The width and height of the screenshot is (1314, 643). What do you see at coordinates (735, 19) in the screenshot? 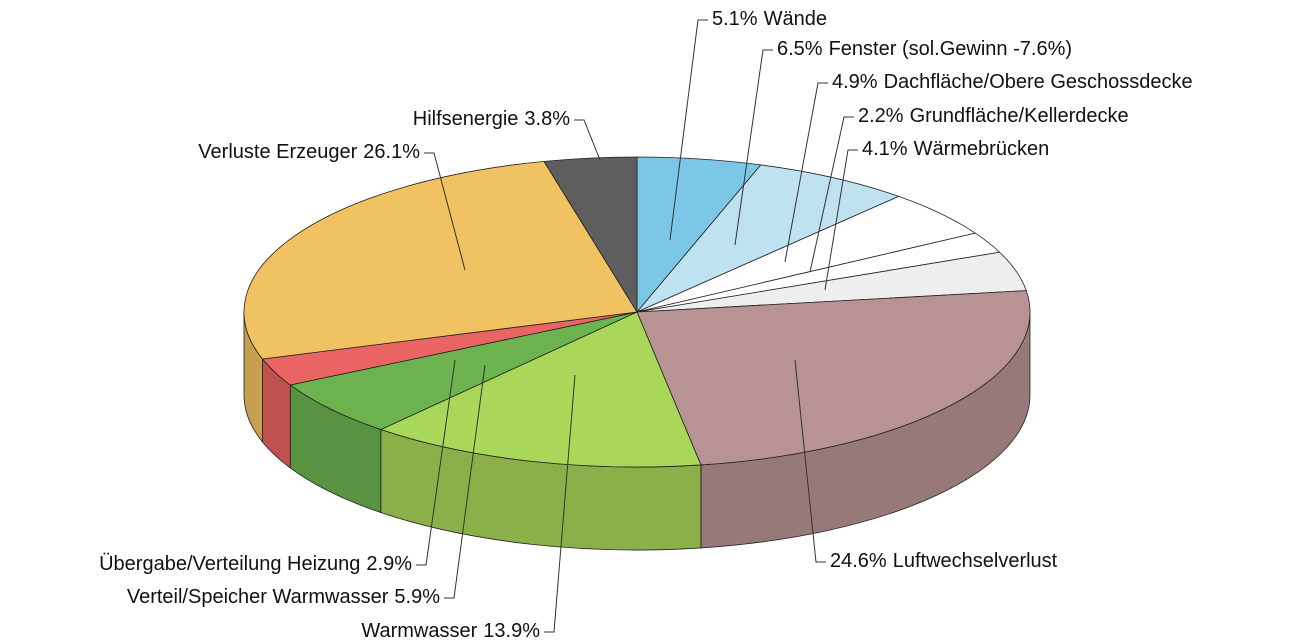
I see `label-part: 5.1%` at bounding box center [735, 19].